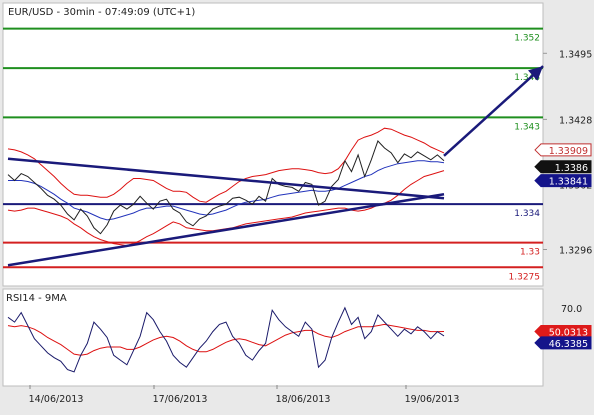 This screenshot has height=415, width=594. What do you see at coordinates (575, 54) in the screenshot?
I see `price-axis-label-0: 1.3495` at bounding box center [575, 54].